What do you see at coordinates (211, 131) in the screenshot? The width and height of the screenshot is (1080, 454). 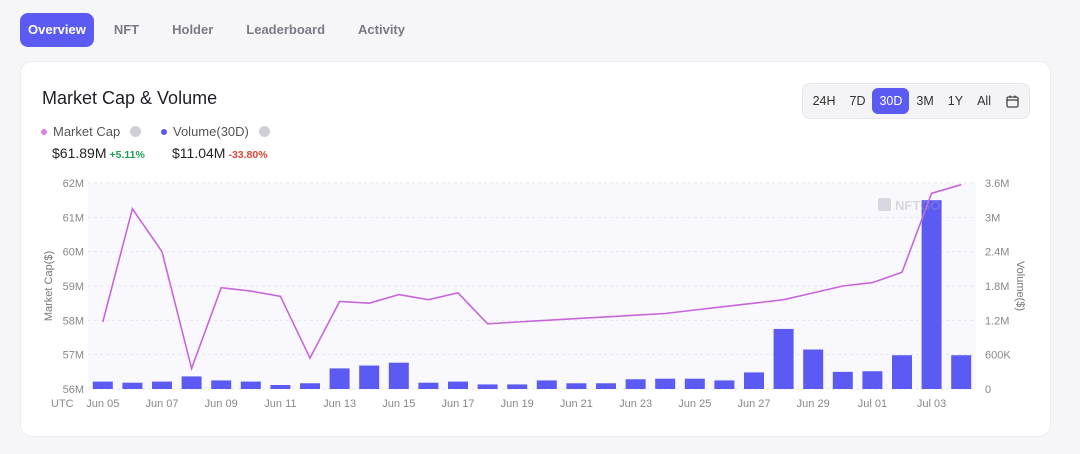 I see `legend-volume-label: Volume(30D)` at bounding box center [211, 131].